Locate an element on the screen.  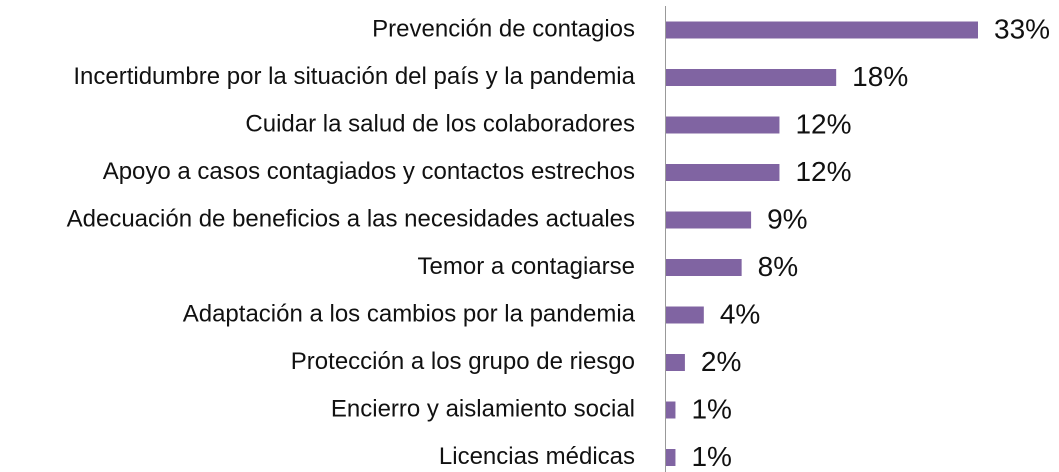
category-label: Licencias médicas is located at coordinates (537, 456).